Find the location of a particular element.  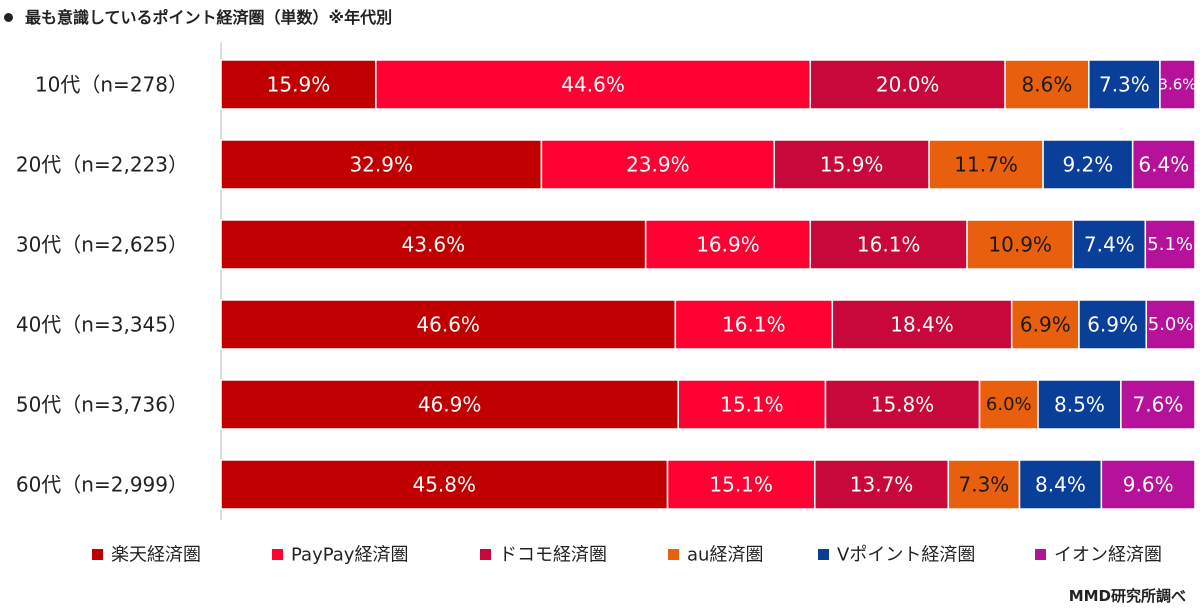

data-label: 5.0% is located at coordinates (1171, 324).